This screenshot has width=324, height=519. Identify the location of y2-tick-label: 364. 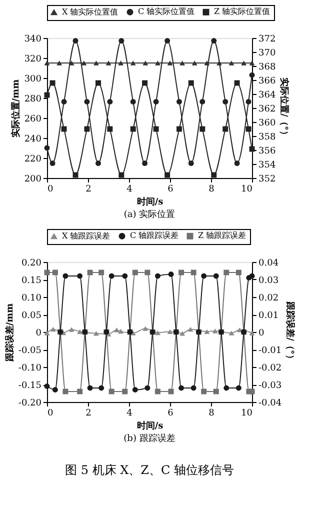
(267, 95).